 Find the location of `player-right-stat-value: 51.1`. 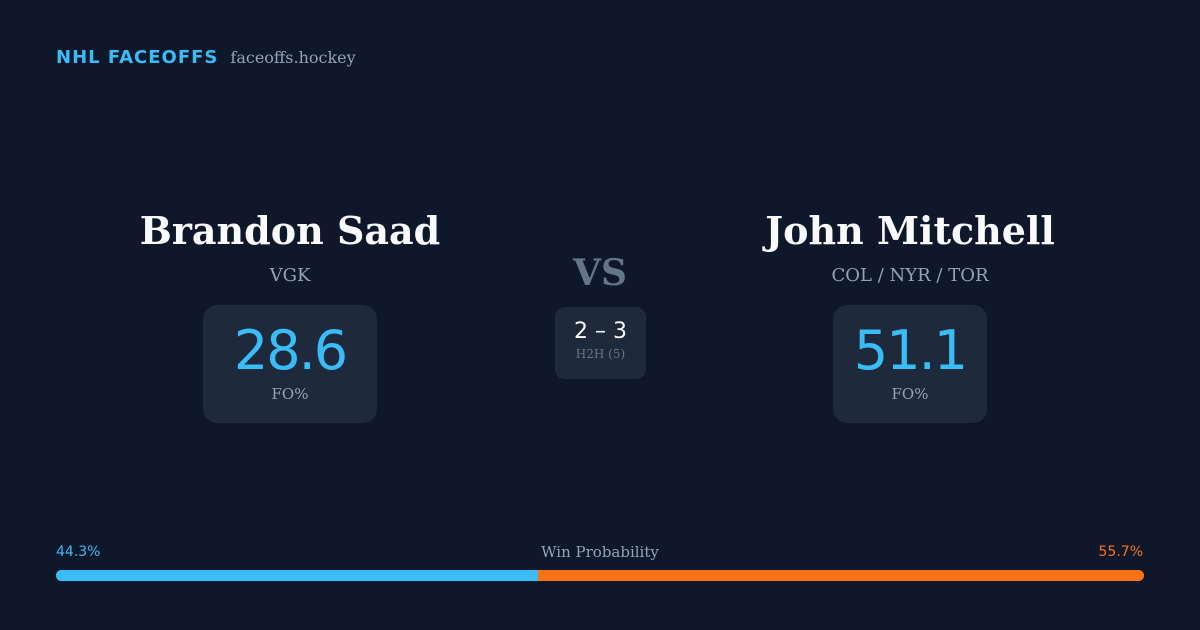

player-right-stat-value: 51.1 is located at coordinates (910, 350).